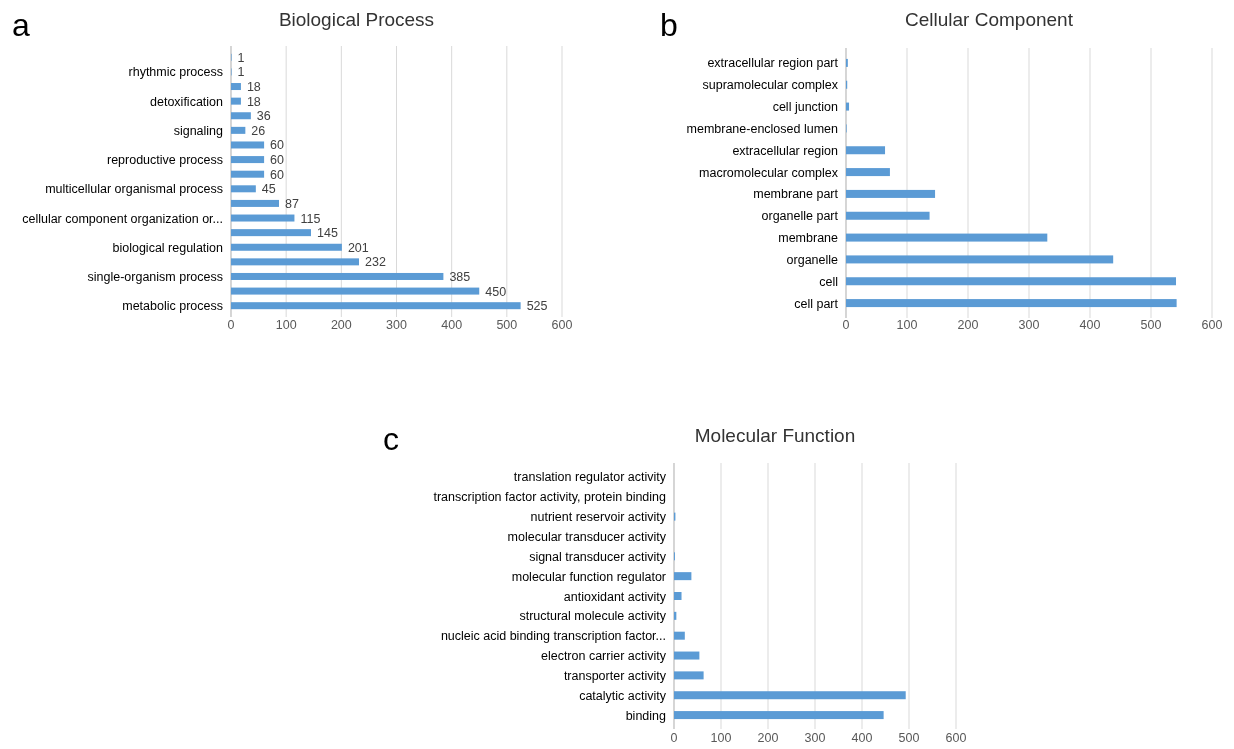 The width and height of the screenshot is (1234, 749). What do you see at coordinates (358, 247) in the screenshot?
I see `data-label: 201` at bounding box center [358, 247].